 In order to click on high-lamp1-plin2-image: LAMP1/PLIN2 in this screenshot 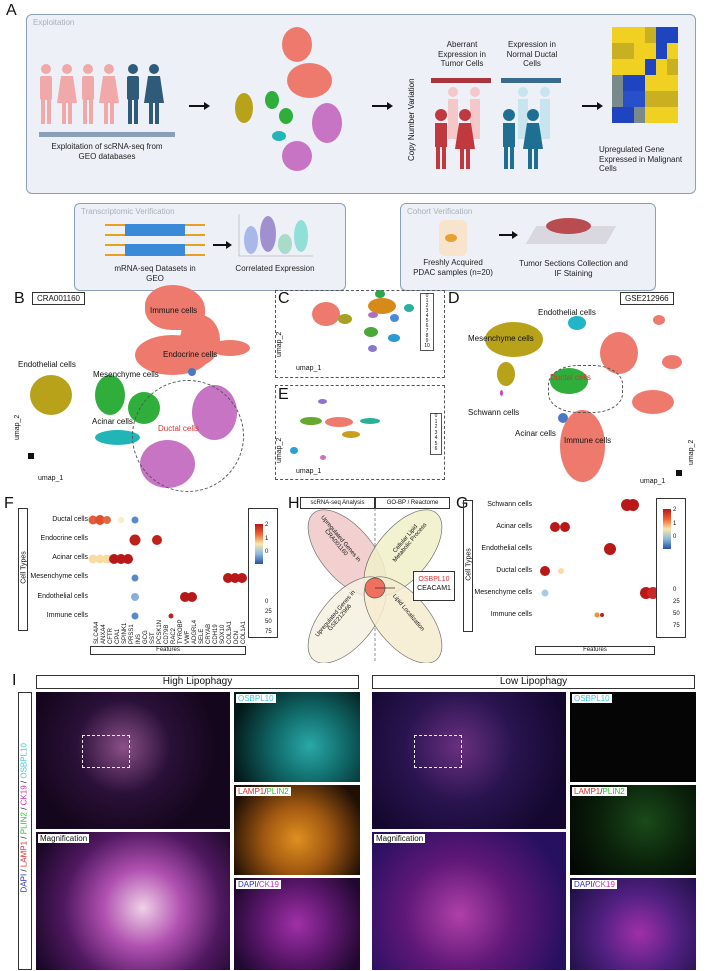, I will do `click(297, 830)`.